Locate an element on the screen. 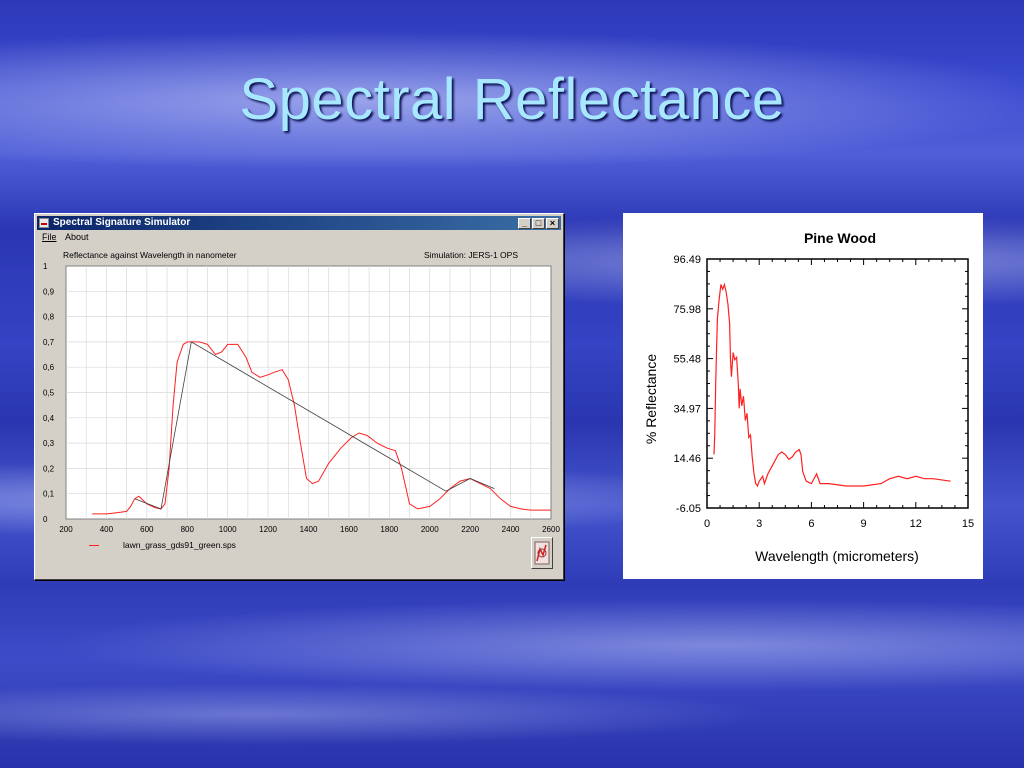  slide-title: Spectral Reflectance is located at coordinates (512, 99).